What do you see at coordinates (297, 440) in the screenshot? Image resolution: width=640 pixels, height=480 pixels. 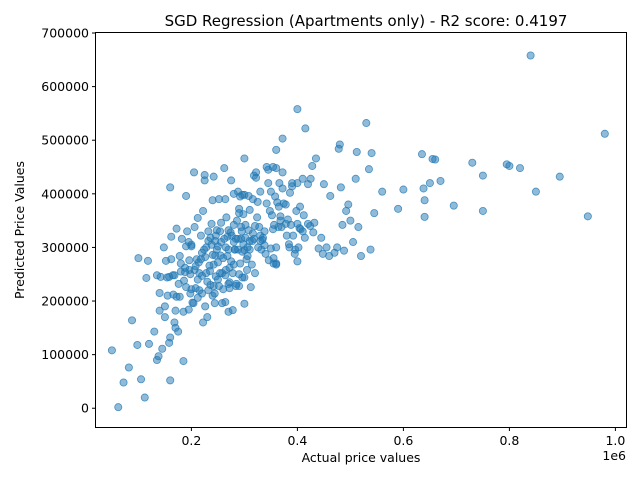 I see `x-tick-label: 0.4` at bounding box center [297, 440].